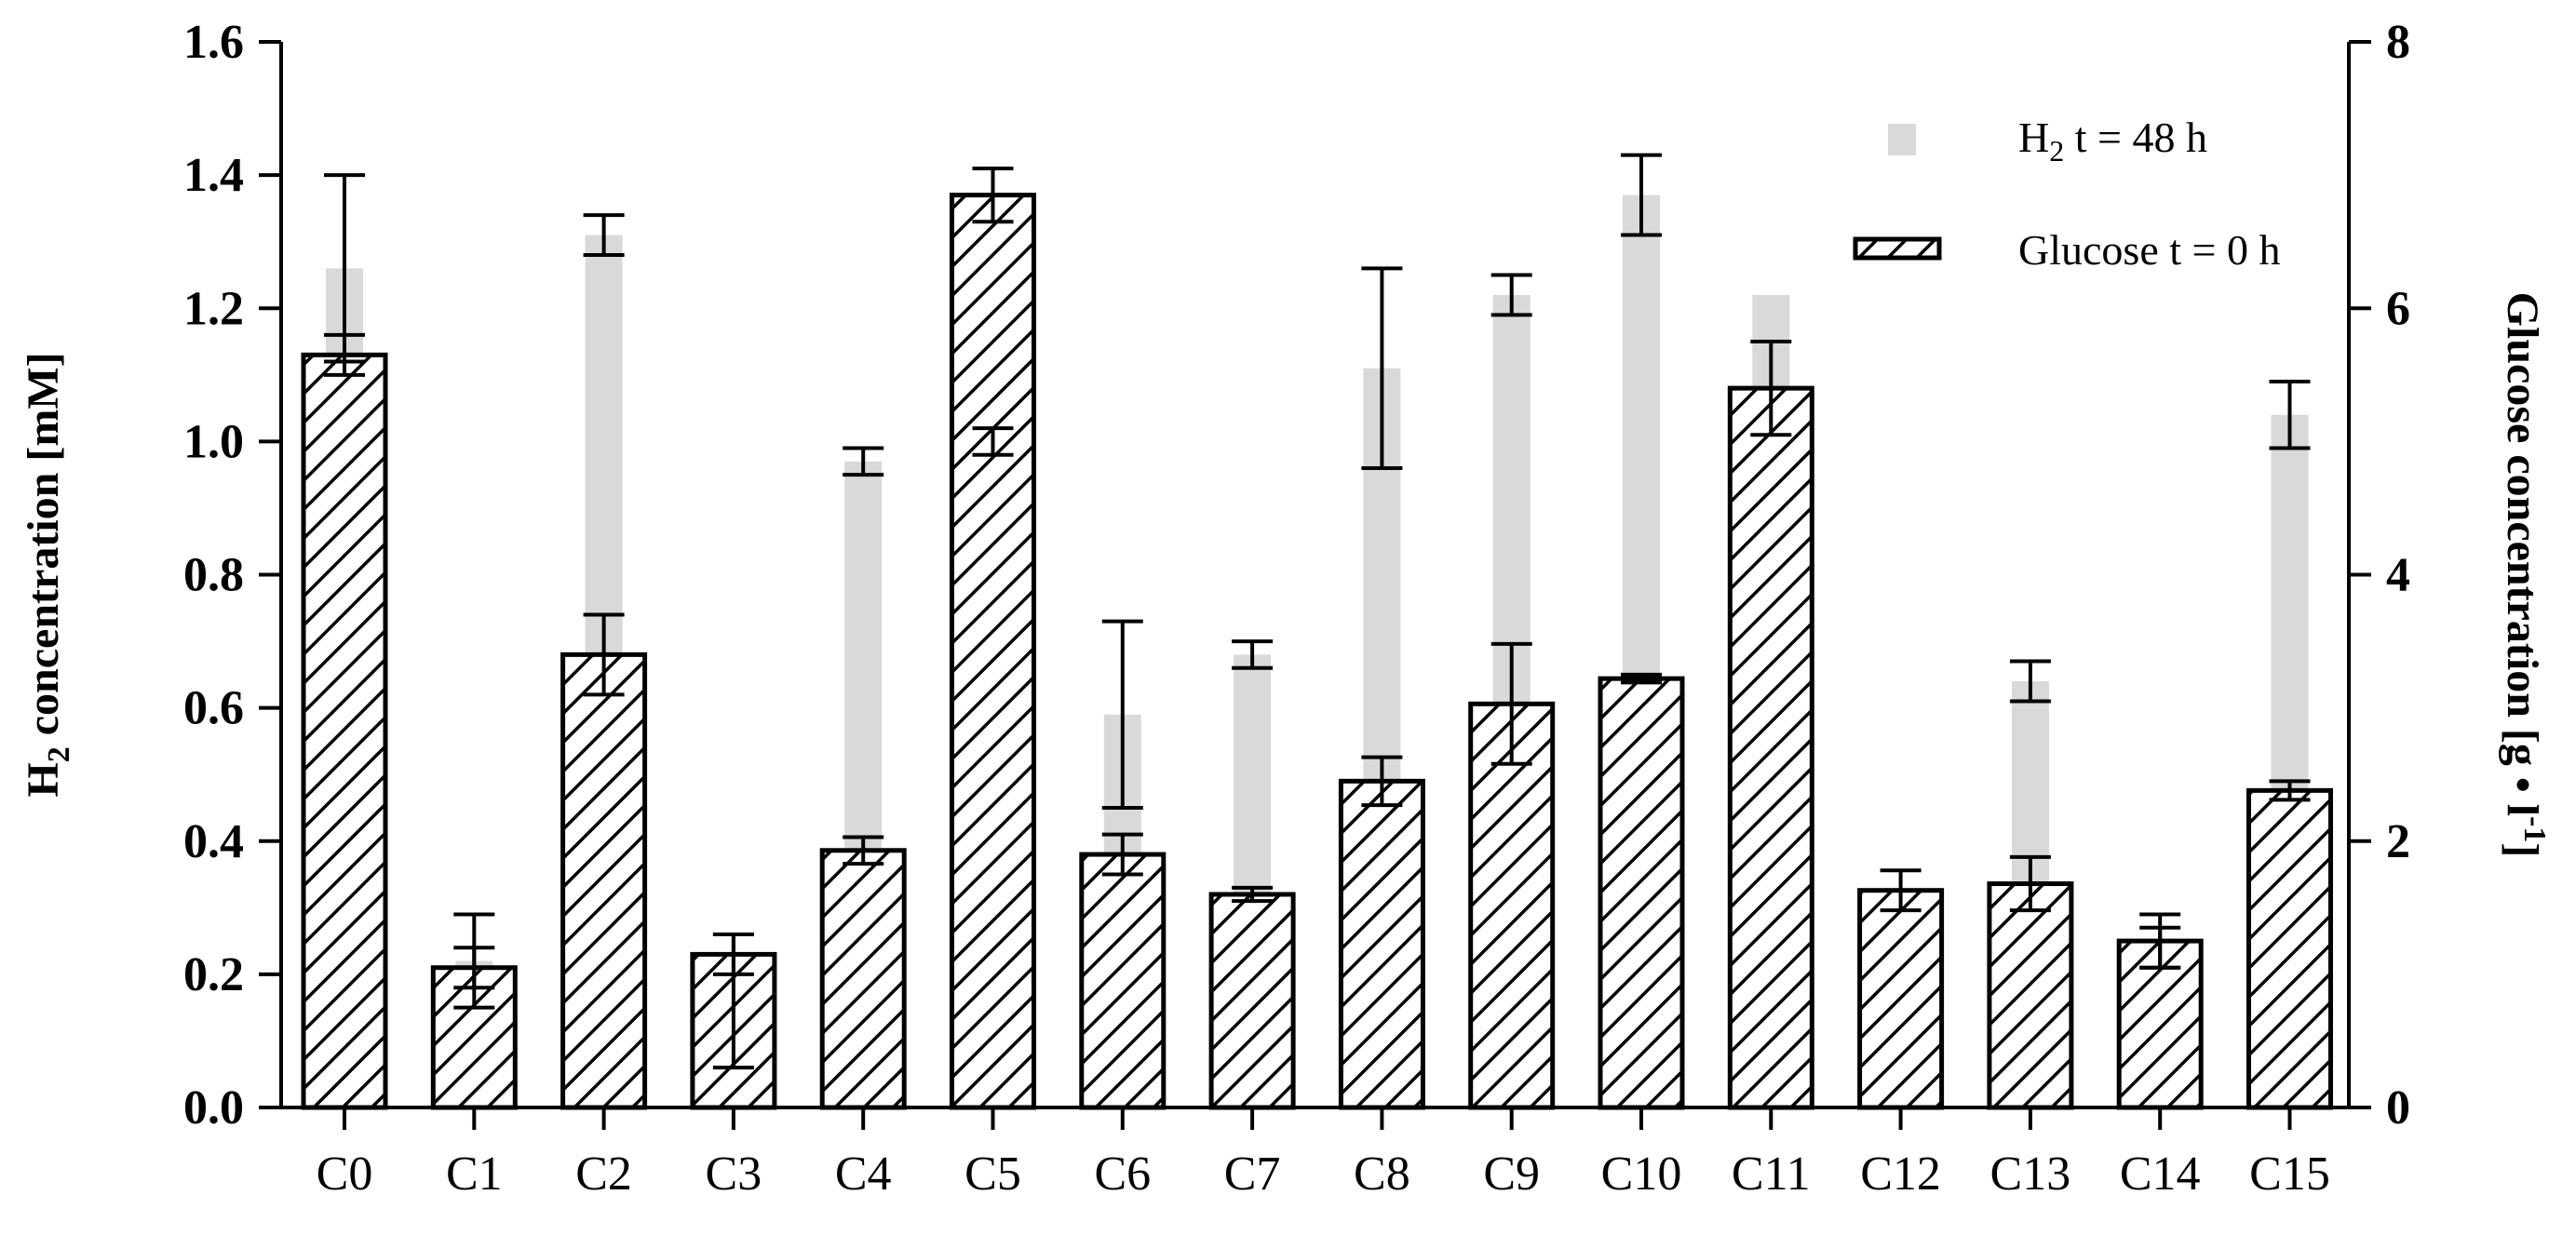  Describe the element at coordinates (1382, 781) in the screenshot. I see `glucose-error-bar-c8` at that location.